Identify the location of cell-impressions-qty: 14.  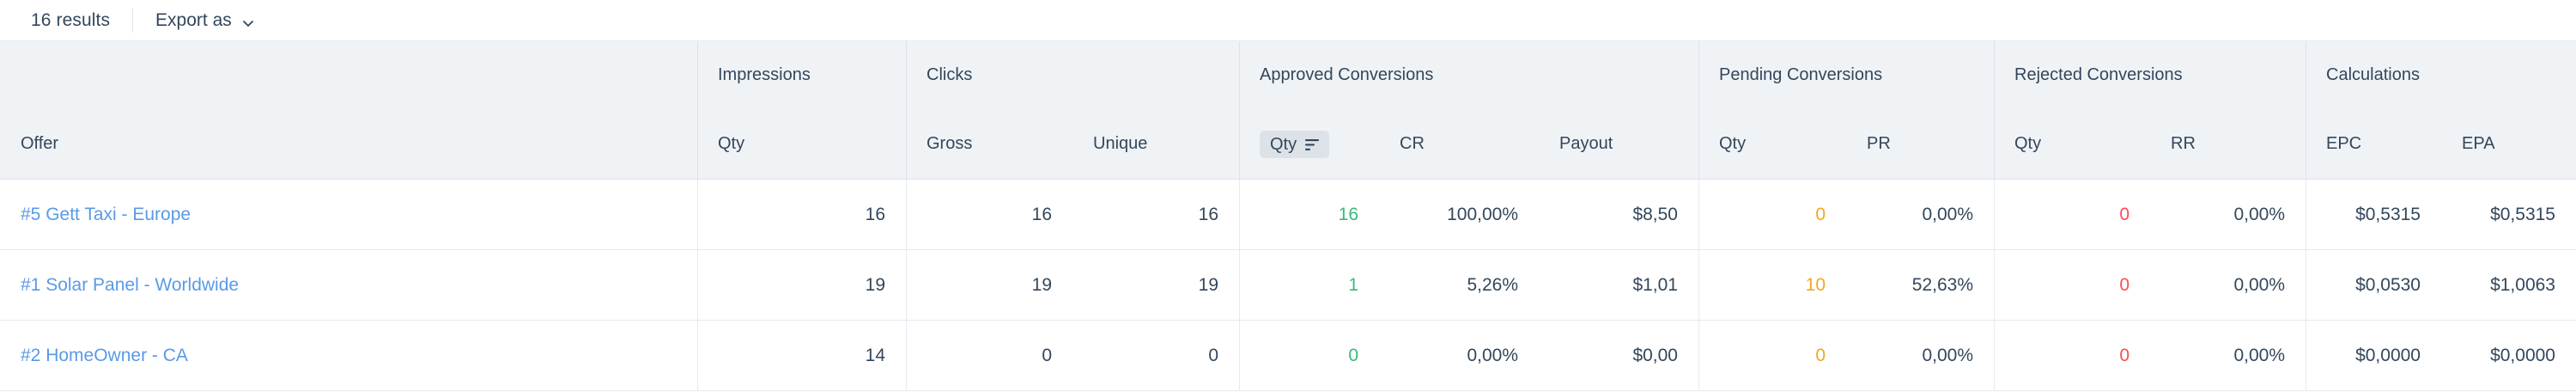
(801, 355).